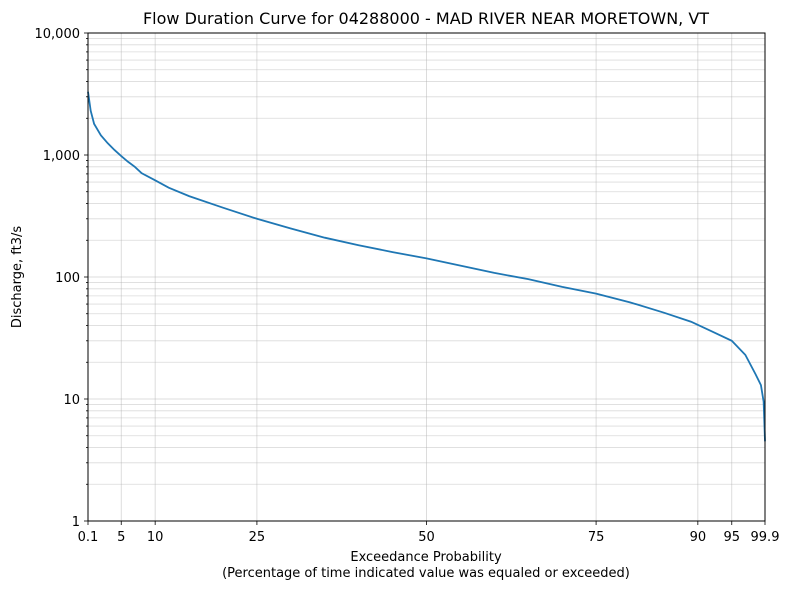 The height and width of the screenshot is (590, 789). I want to click on x-tick-label: 5, so click(121, 537).